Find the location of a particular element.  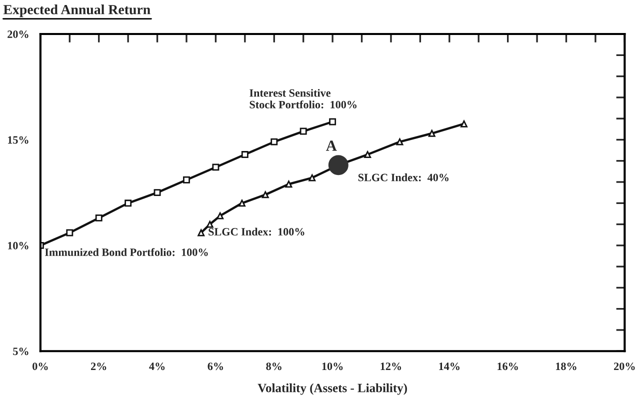

x-tick-label: 10% is located at coordinates (332, 366).